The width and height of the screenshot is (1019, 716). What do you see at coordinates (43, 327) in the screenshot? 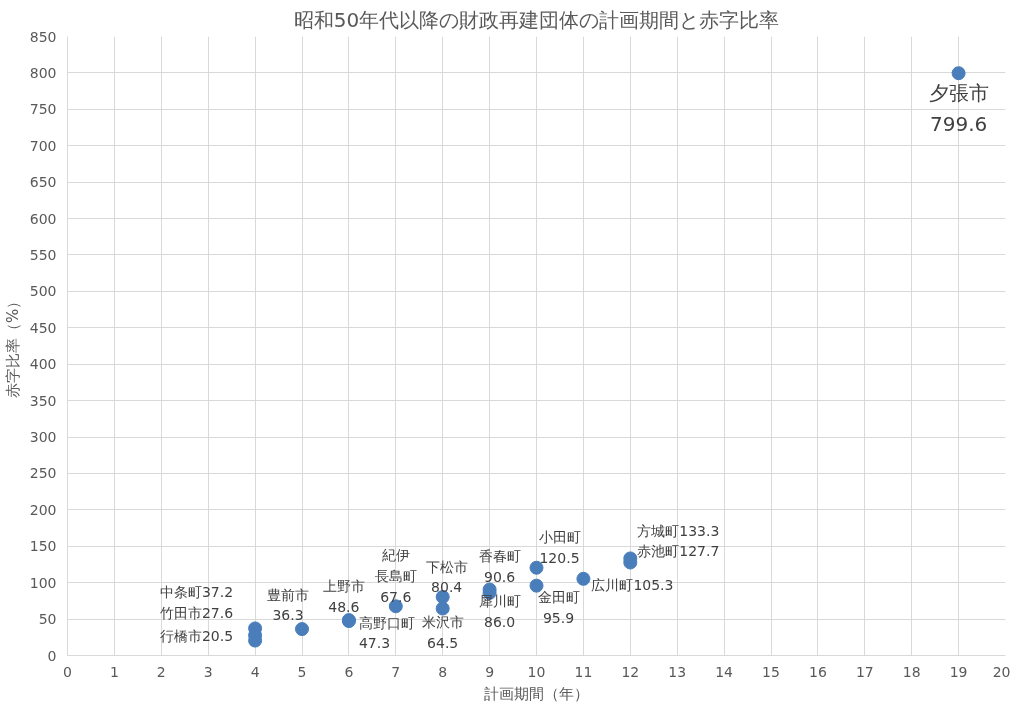
I see `y-tick-label: 450` at bounding box center [43, 327].